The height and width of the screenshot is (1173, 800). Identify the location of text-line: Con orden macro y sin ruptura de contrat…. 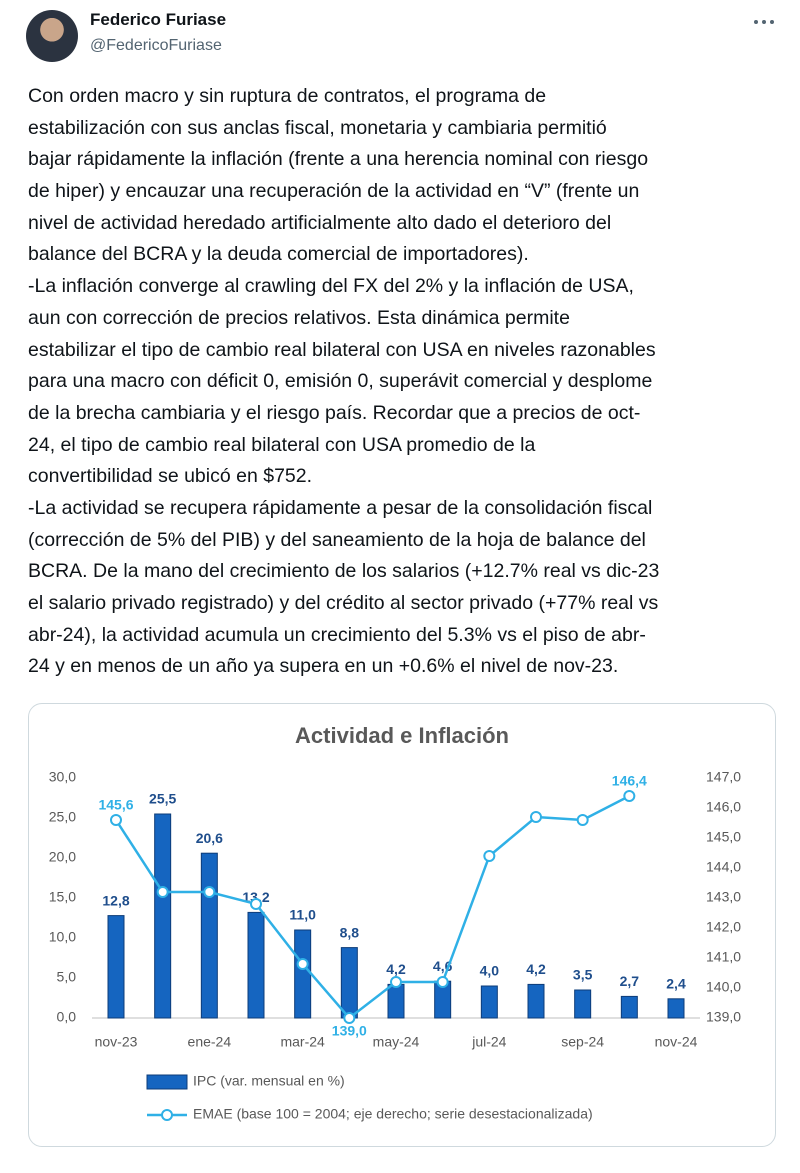
(287, 96).